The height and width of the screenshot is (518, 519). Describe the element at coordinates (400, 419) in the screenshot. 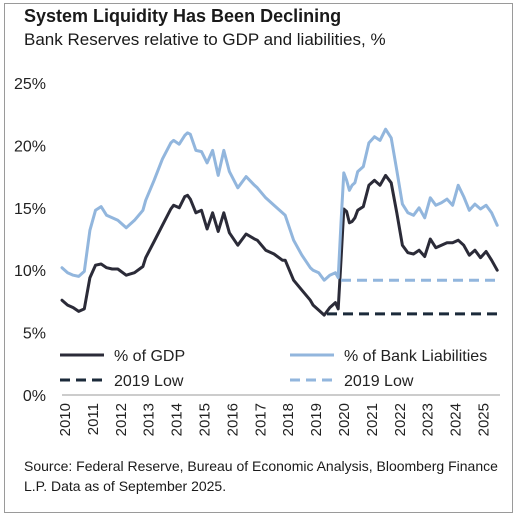

I see `x-tick-label: 2022` at that location.